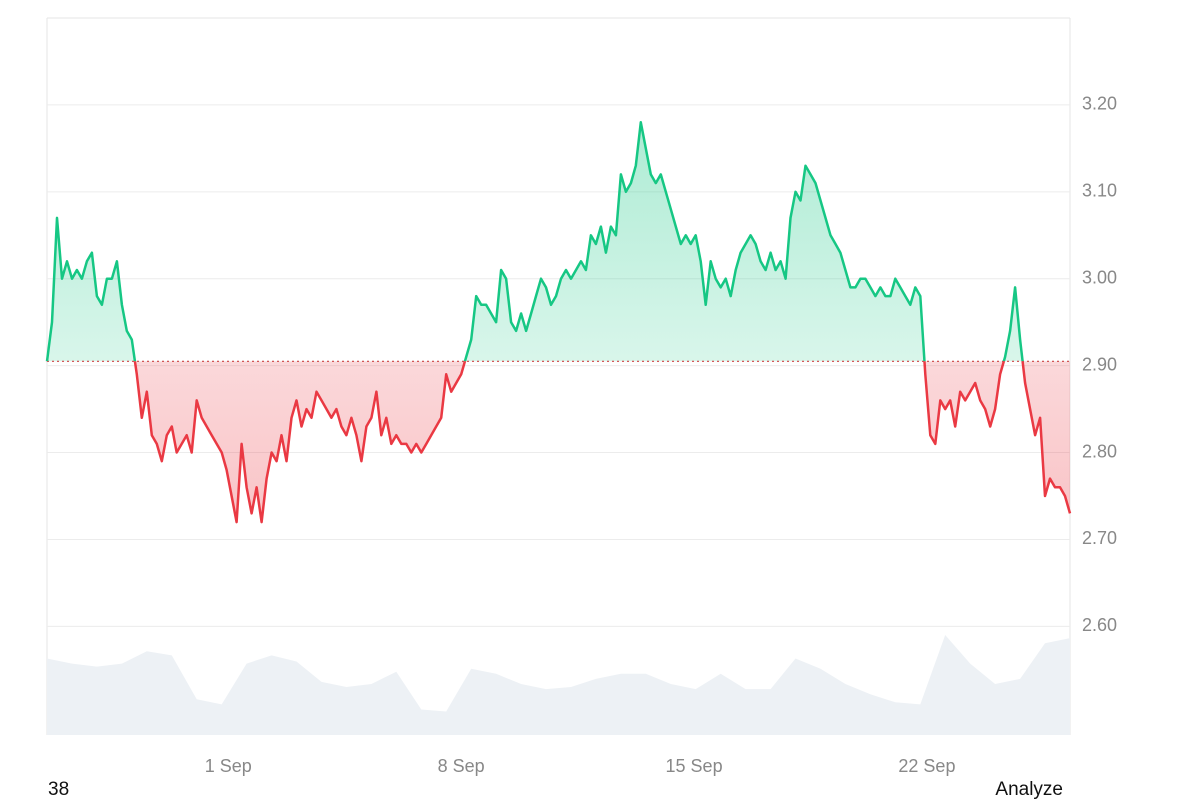 The width and height of the screenshot is (1200, 805). What do you see at coordinates (1099, 625) in the screenshot?
I see `y-tick-label: 2.60` at bounding box center [1099, 625].